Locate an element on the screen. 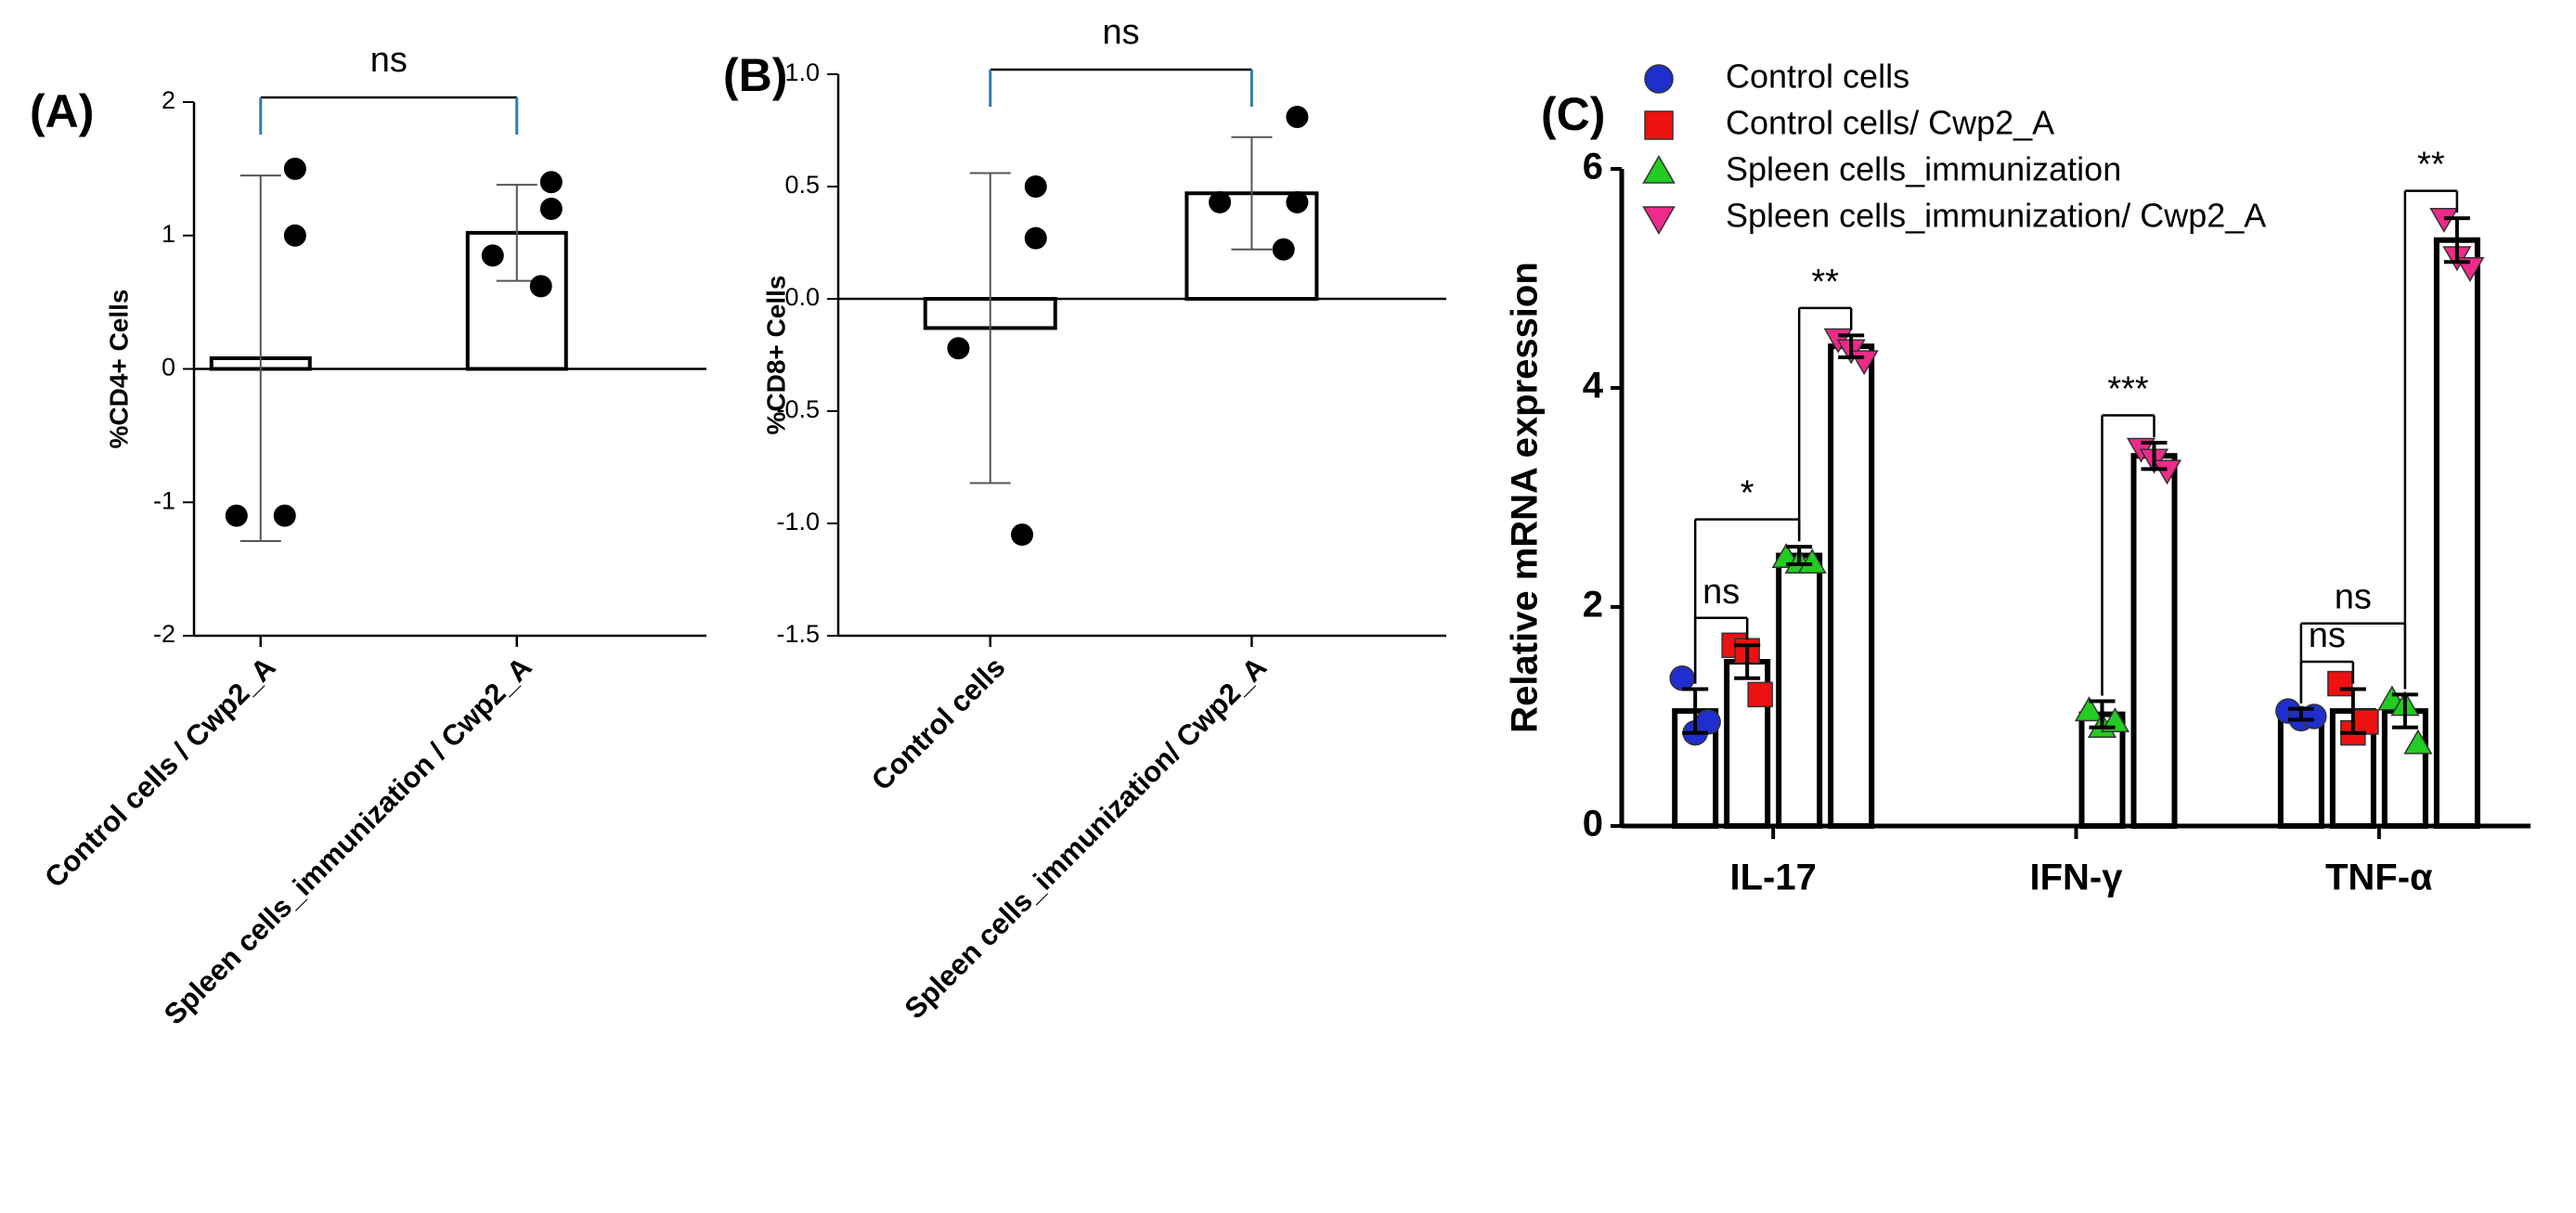 This screenshot has height=1213, width=2576. legend-label: Spleen cells_immunization/ Cwp2_A is located at coordinates (1996, 216).